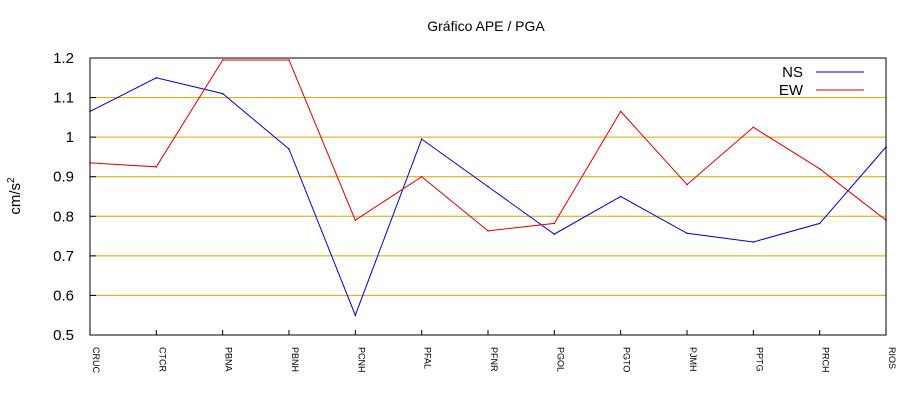 The width and height of the screenshot is (920, 400). I want to click on y-axis-label-exponent: 2, so click(11, 180).